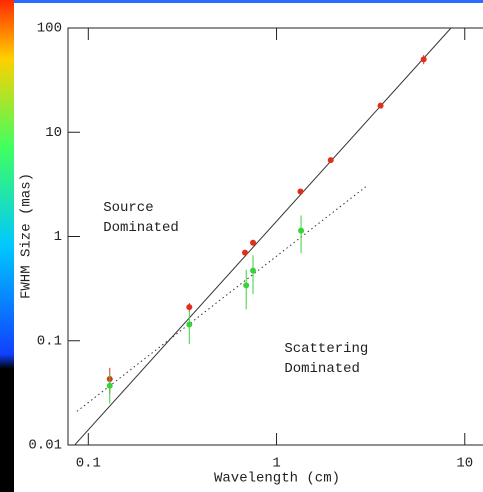  I want to click on annotation: Scattering, so click(326, 349).